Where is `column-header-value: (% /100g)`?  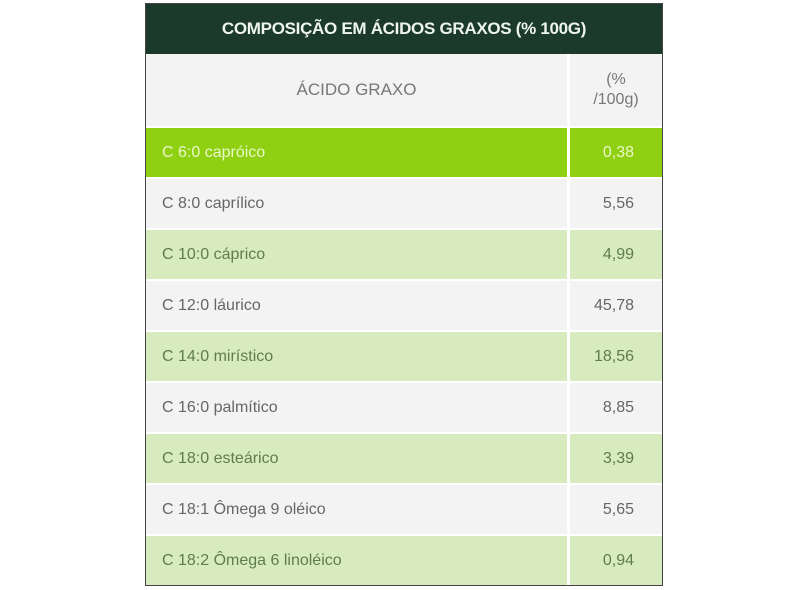 column-header-value: (% /100g) is located at coordinates (616, 90).